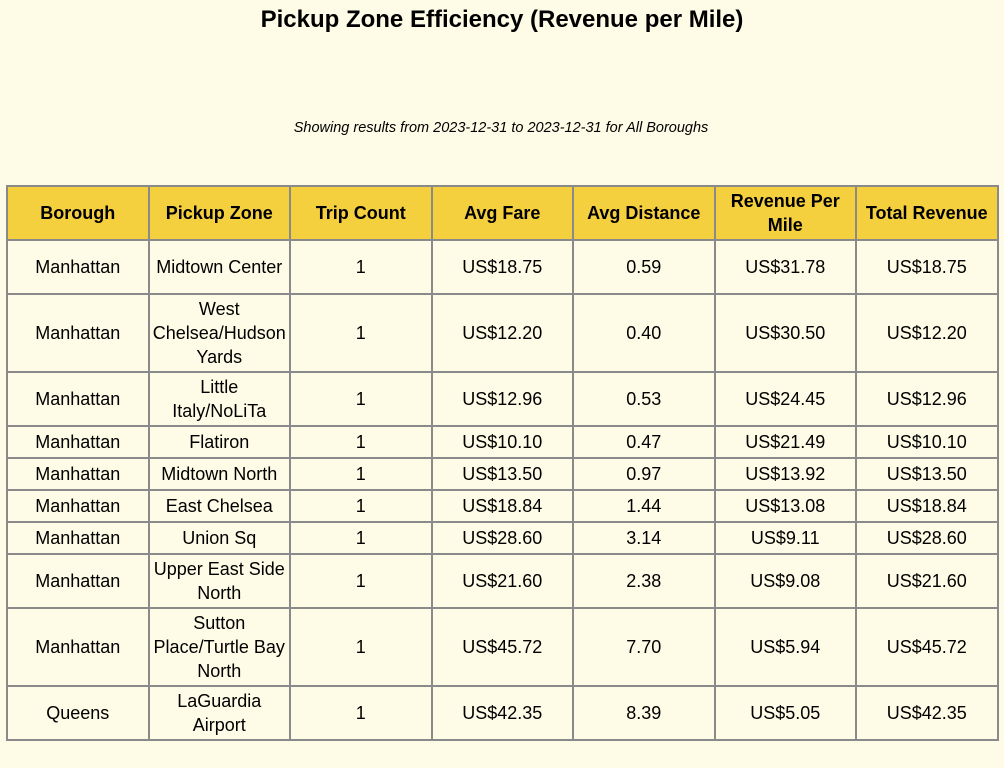 The image size is (1004, 768). I want to click on cell-avg-fare: US$45.72, so click(502, 647).